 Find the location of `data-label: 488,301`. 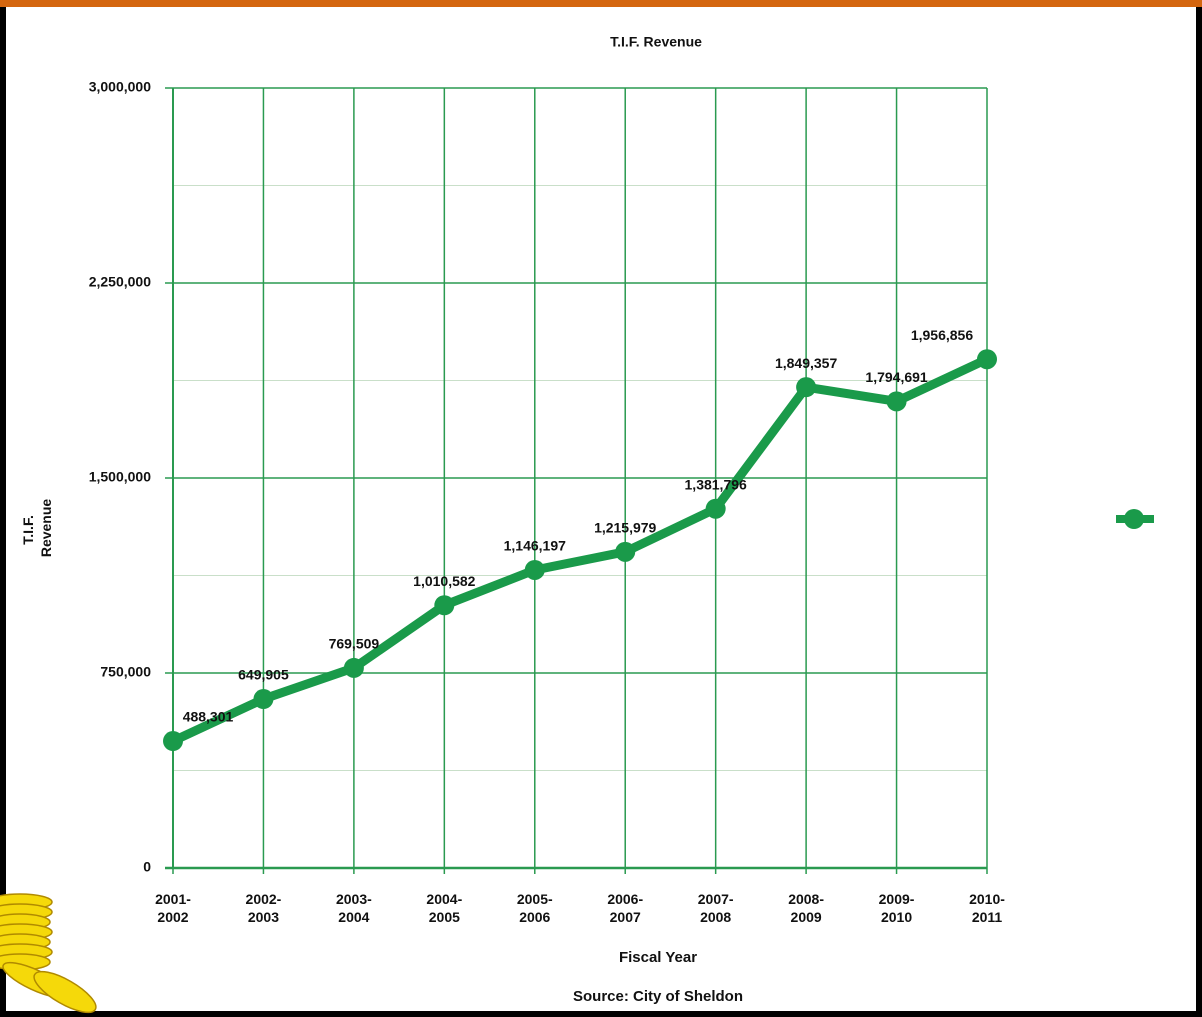

data-label: 488,301 is located at coordinates (208, 717).